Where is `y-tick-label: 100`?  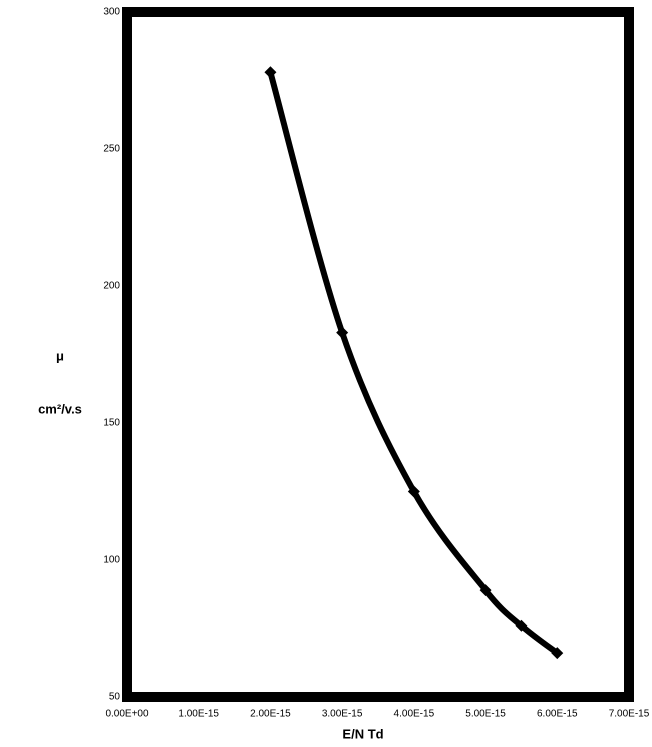
y-tick-label: 100 is located at coordinates (111, 560).